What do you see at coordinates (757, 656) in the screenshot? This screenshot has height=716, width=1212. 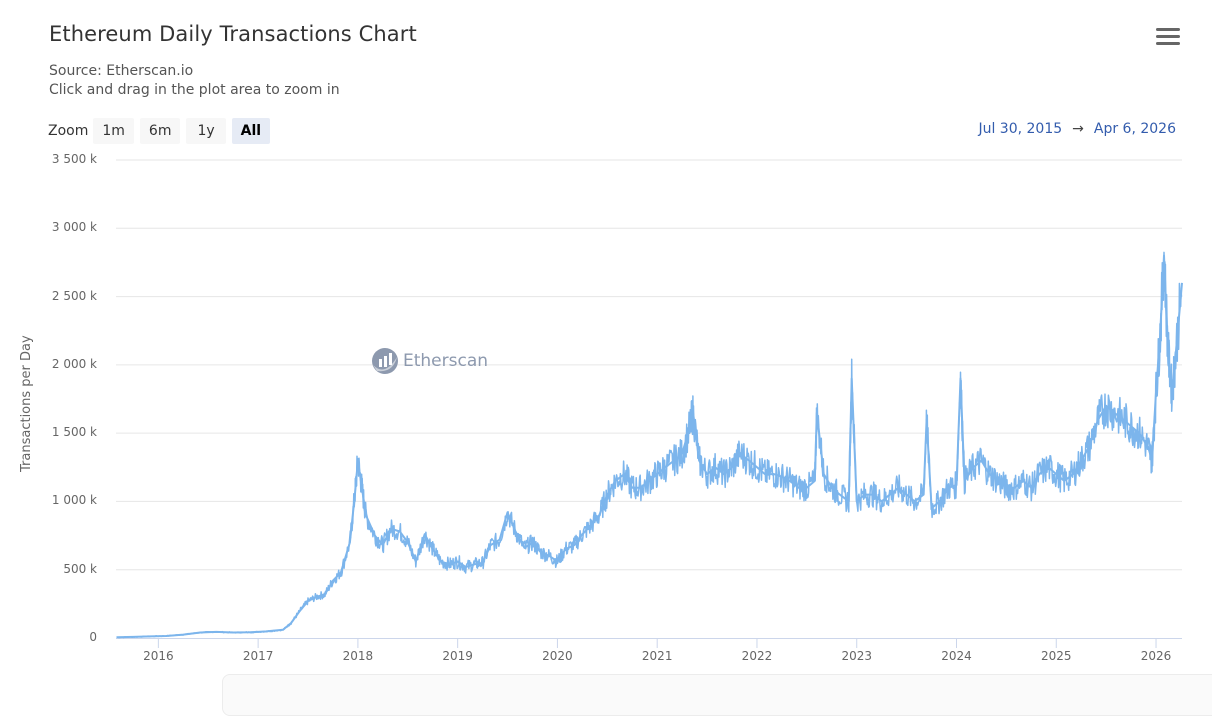 I see `x-tick-label: 2022` at bounding box center [757, 656].